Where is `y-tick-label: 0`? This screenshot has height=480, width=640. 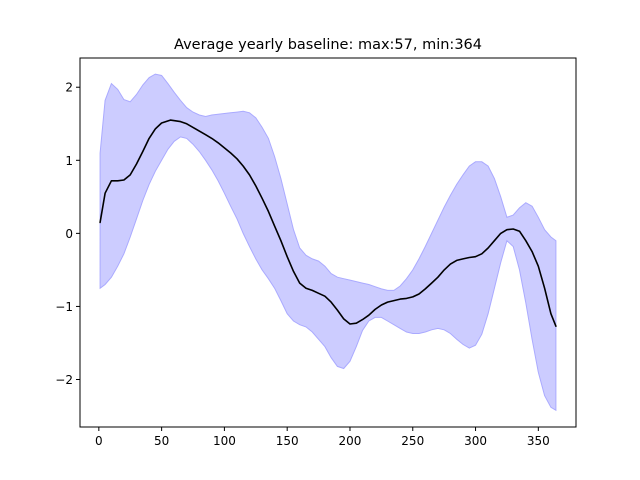 y-tick-label: 0 is located at coordinates (69, 234).